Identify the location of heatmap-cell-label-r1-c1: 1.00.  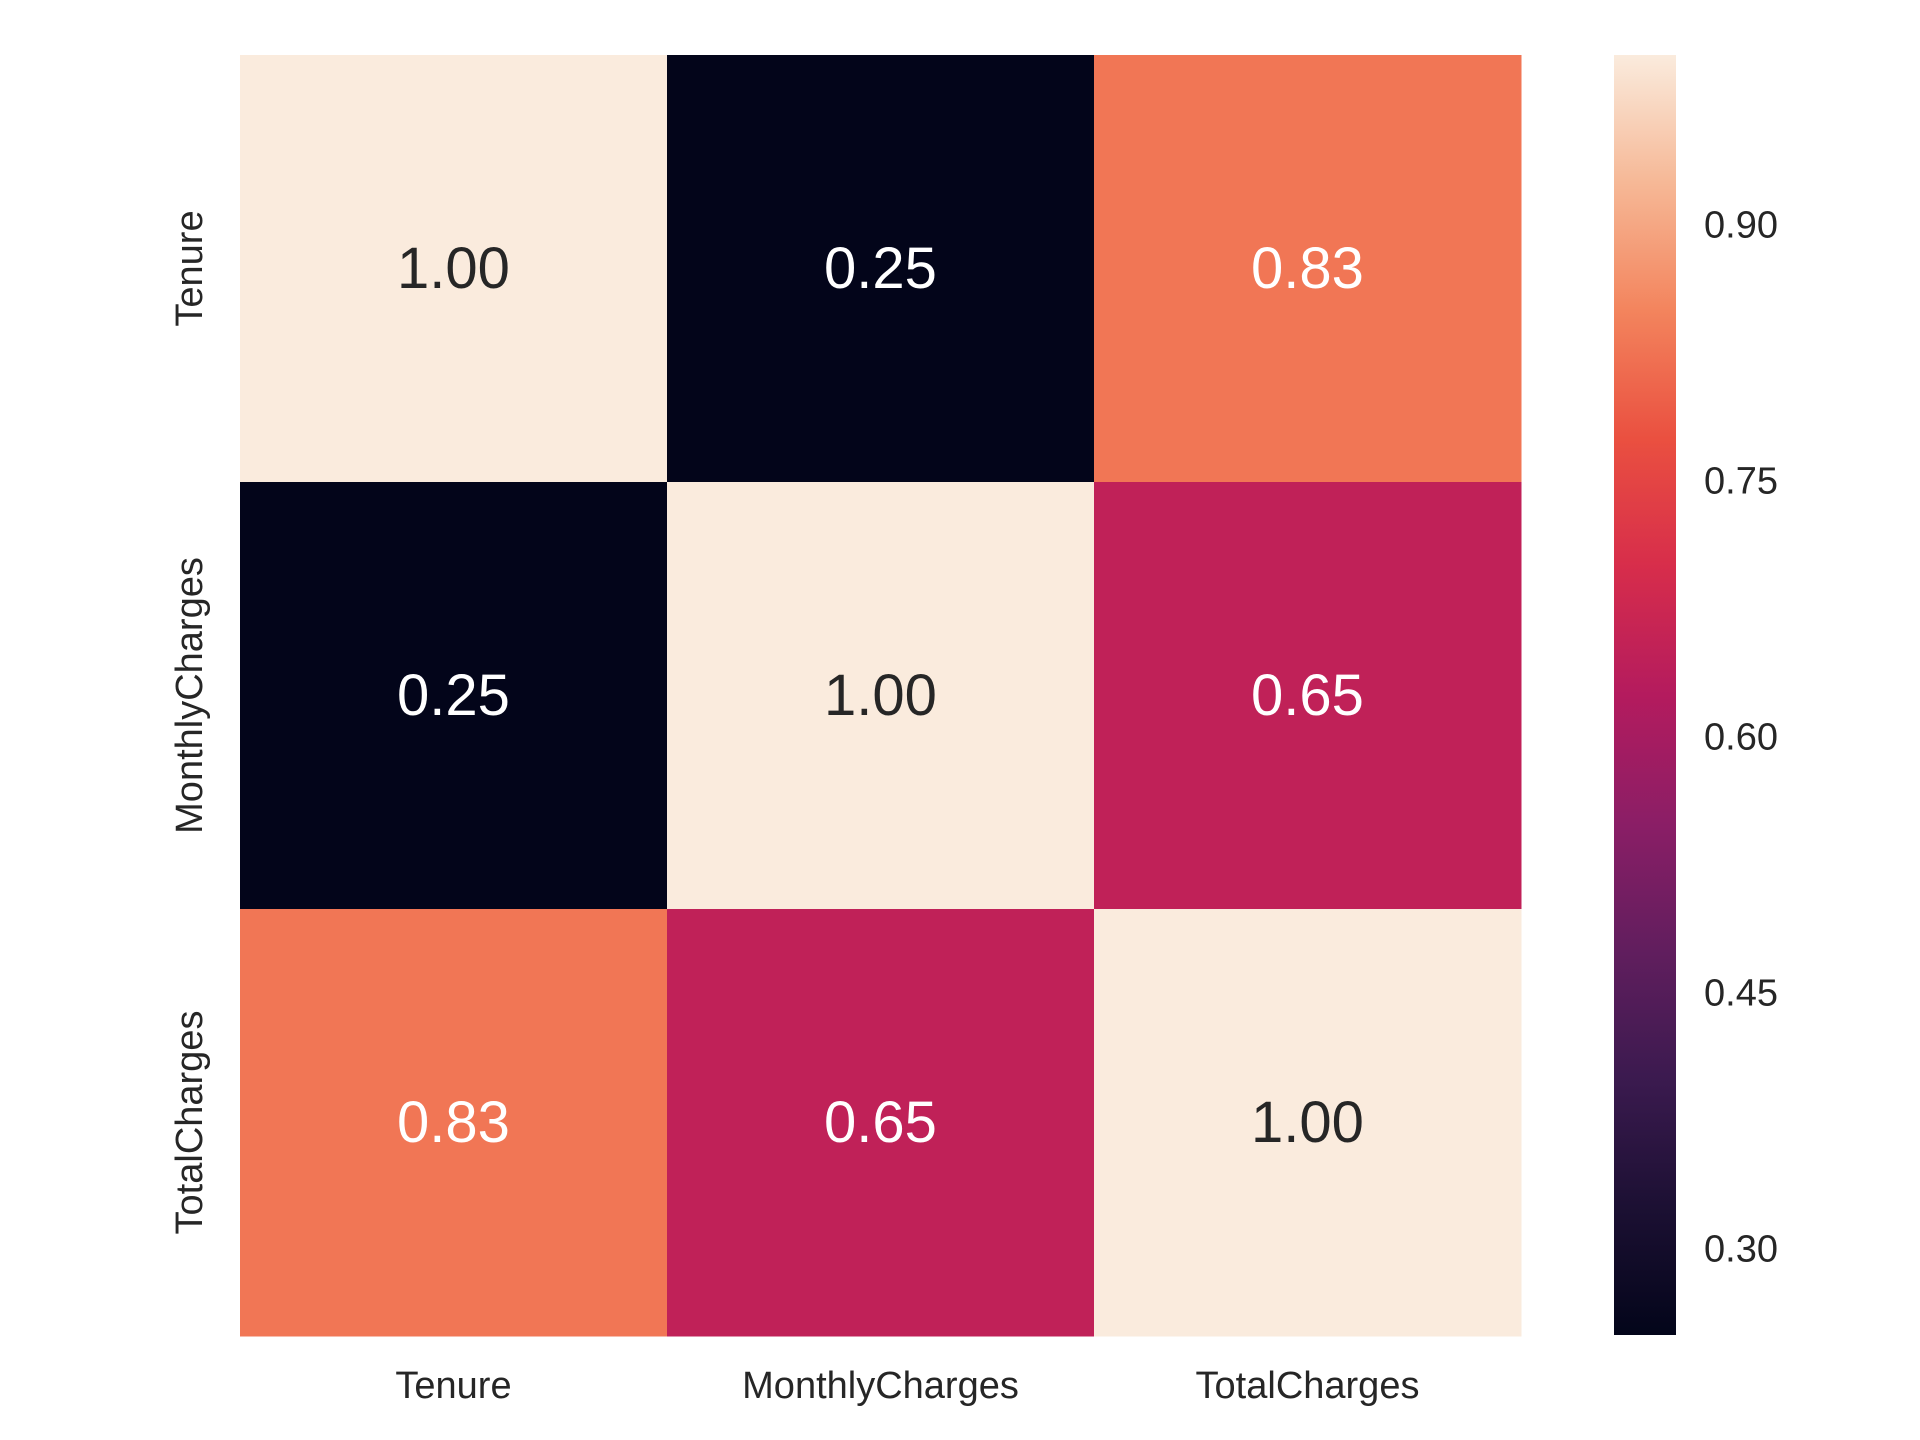
(880, 695).